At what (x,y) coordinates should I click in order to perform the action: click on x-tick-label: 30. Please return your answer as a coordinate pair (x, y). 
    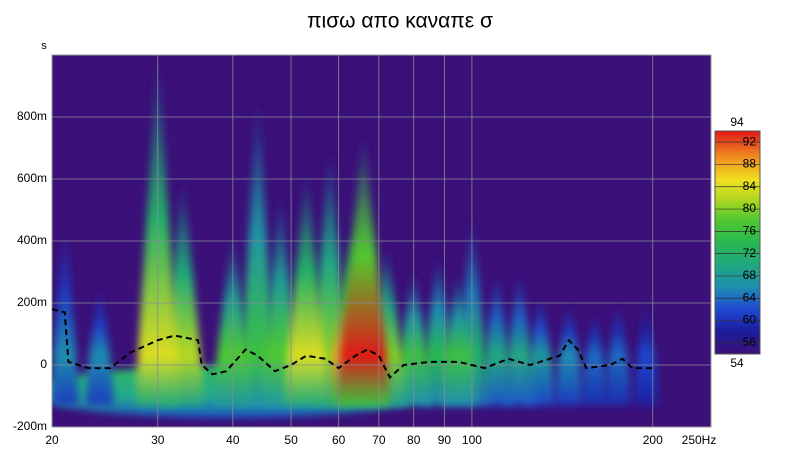
    Looking at the image, I should click on (158, 440).